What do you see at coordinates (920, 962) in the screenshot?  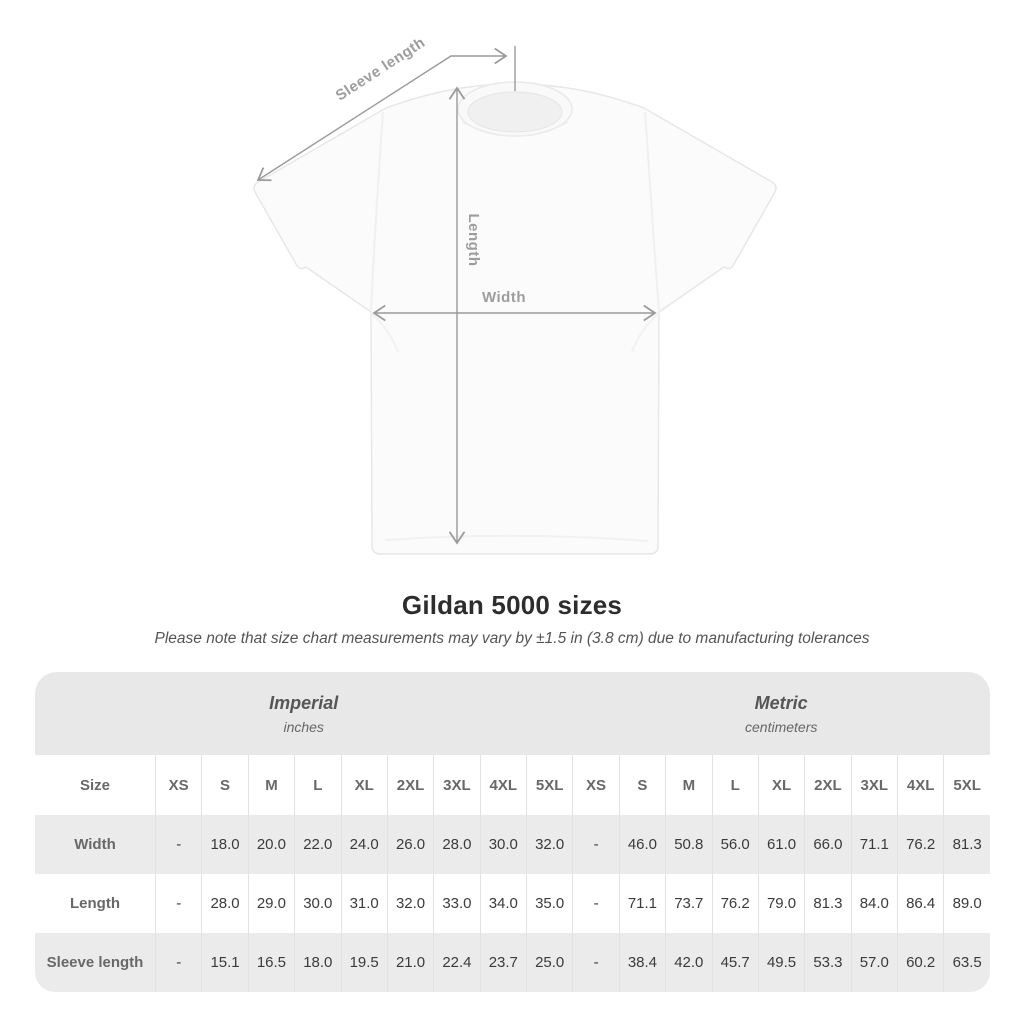 I see `measurement-value: 60.2` at bounding box center [920, 962].